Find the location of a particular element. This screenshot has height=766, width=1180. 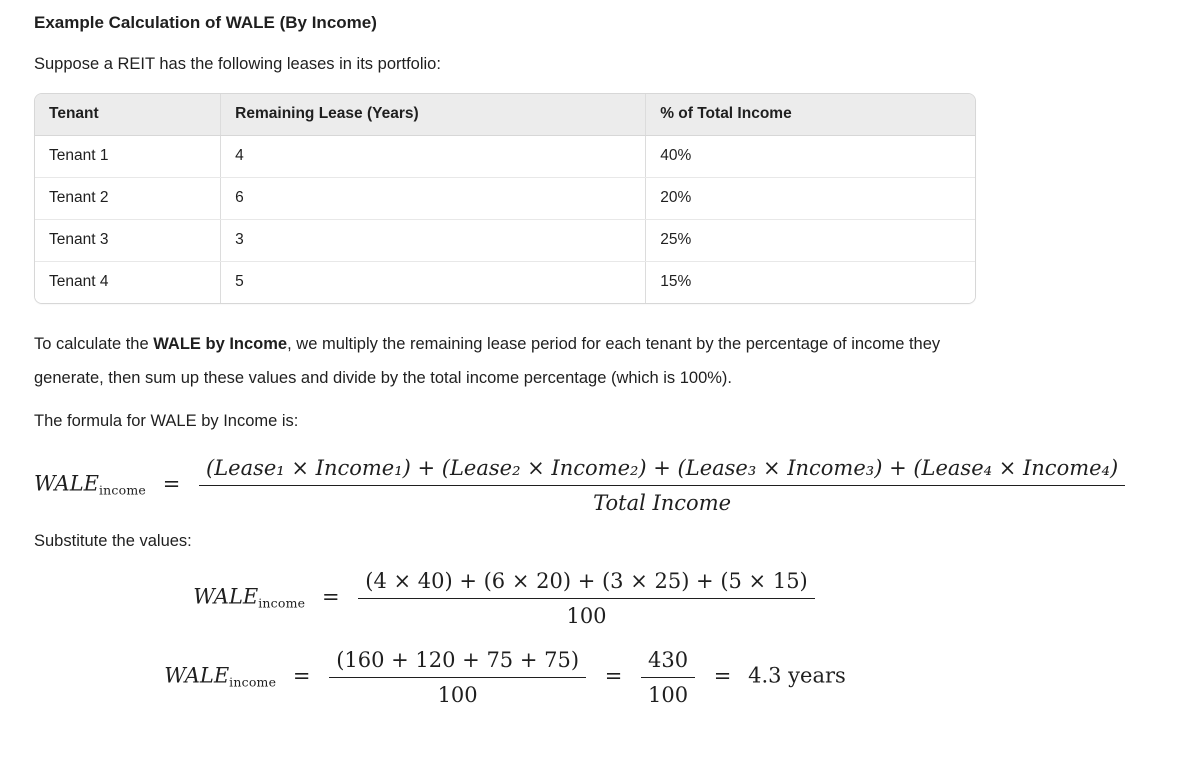

table-row: Tenant 2 6 20% is located at coordinates (505, 198).